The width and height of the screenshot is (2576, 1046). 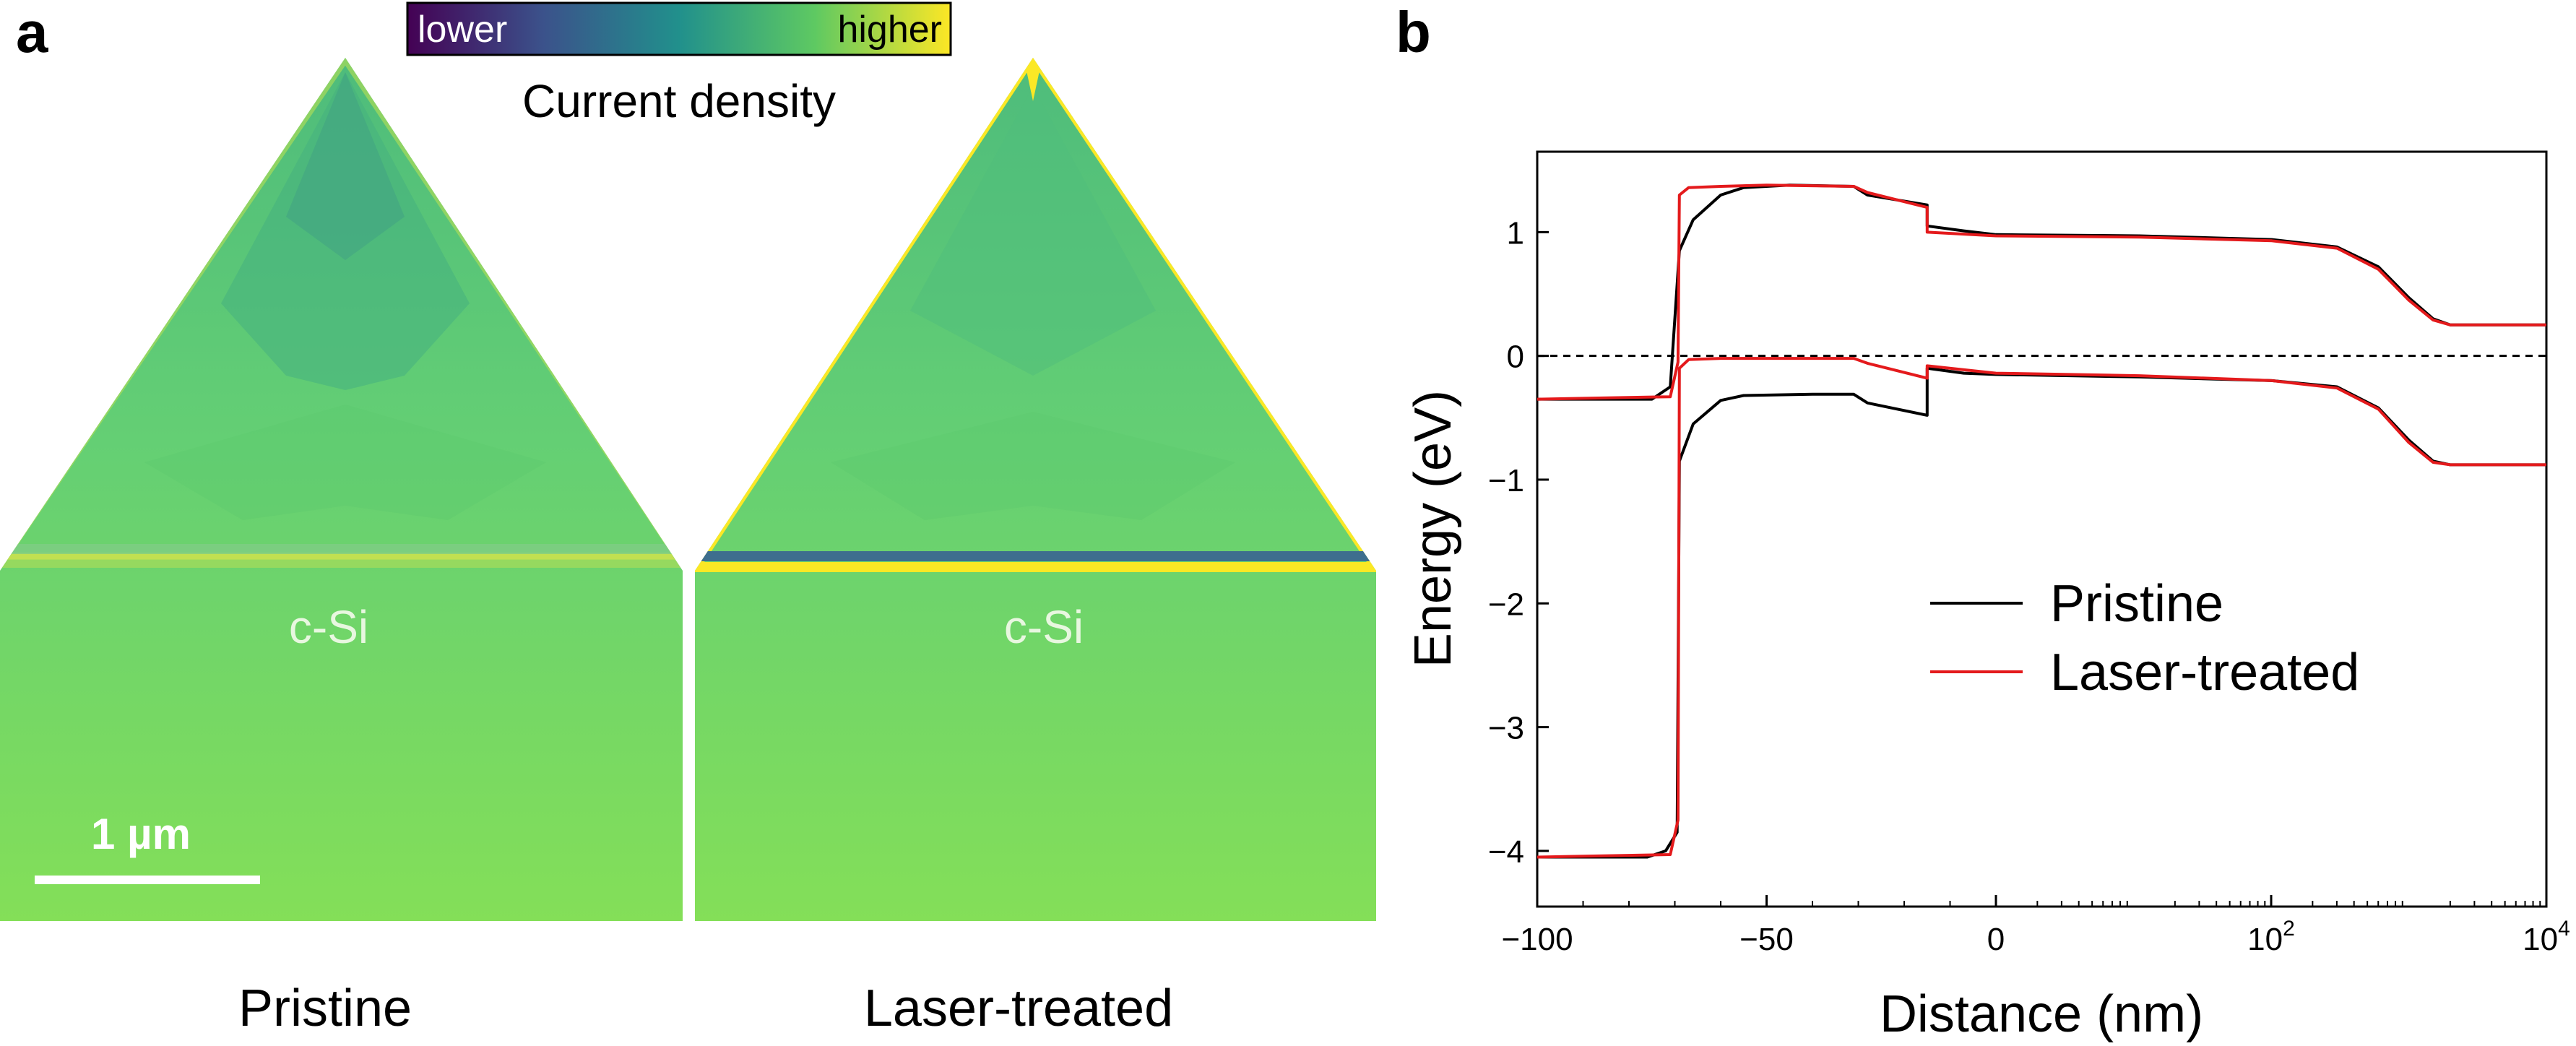 I want to click on pristine-conduction-band-line, so click(x=2041, y=292).